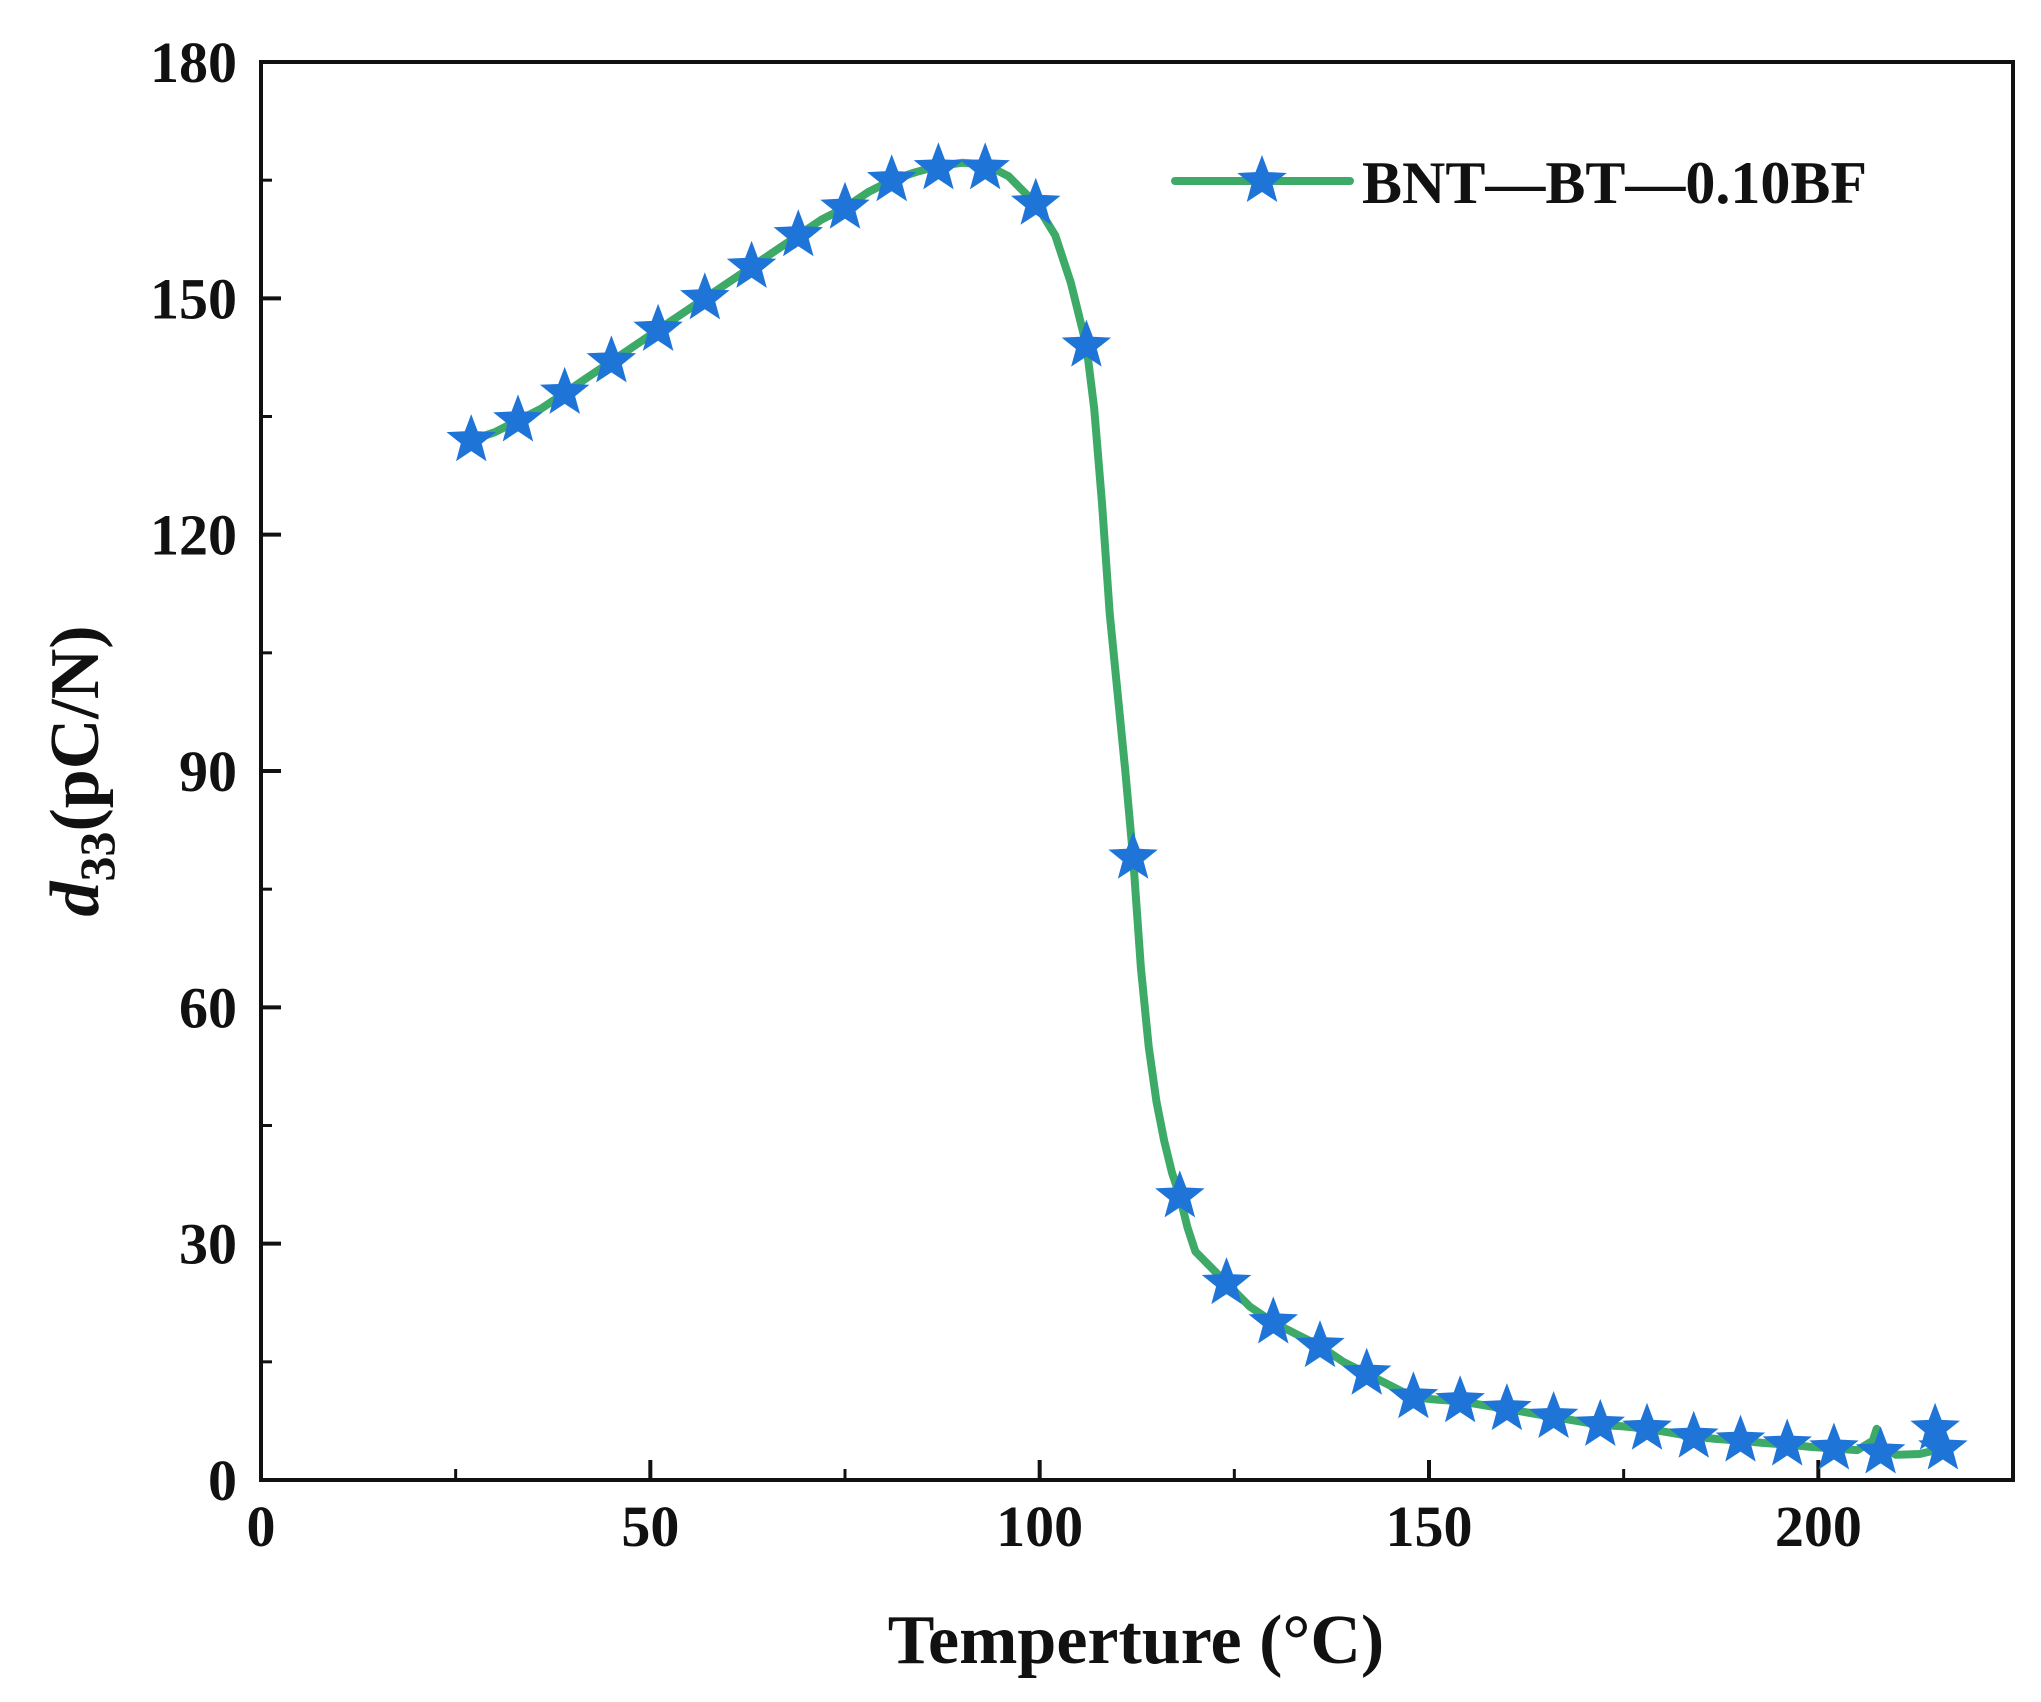  I want to click on legend: BNT—BT—0.10BF, so click(1519, 183).